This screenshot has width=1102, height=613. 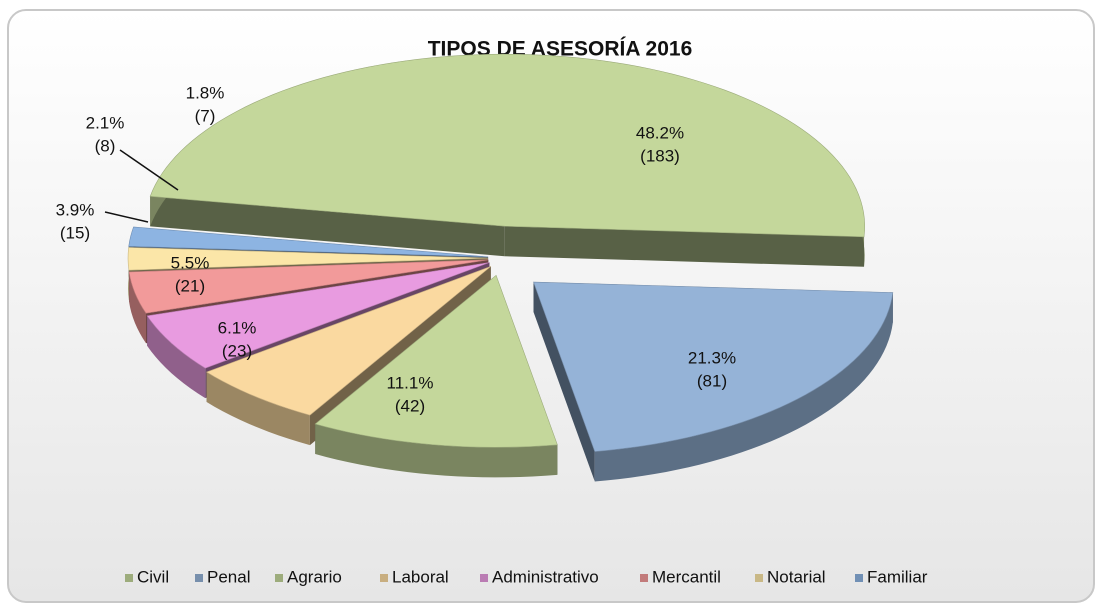 What do you see at coordinates (237, 327) in the screenshot?
I see `data-label: 6.1%` at bounding box center [237, 327].